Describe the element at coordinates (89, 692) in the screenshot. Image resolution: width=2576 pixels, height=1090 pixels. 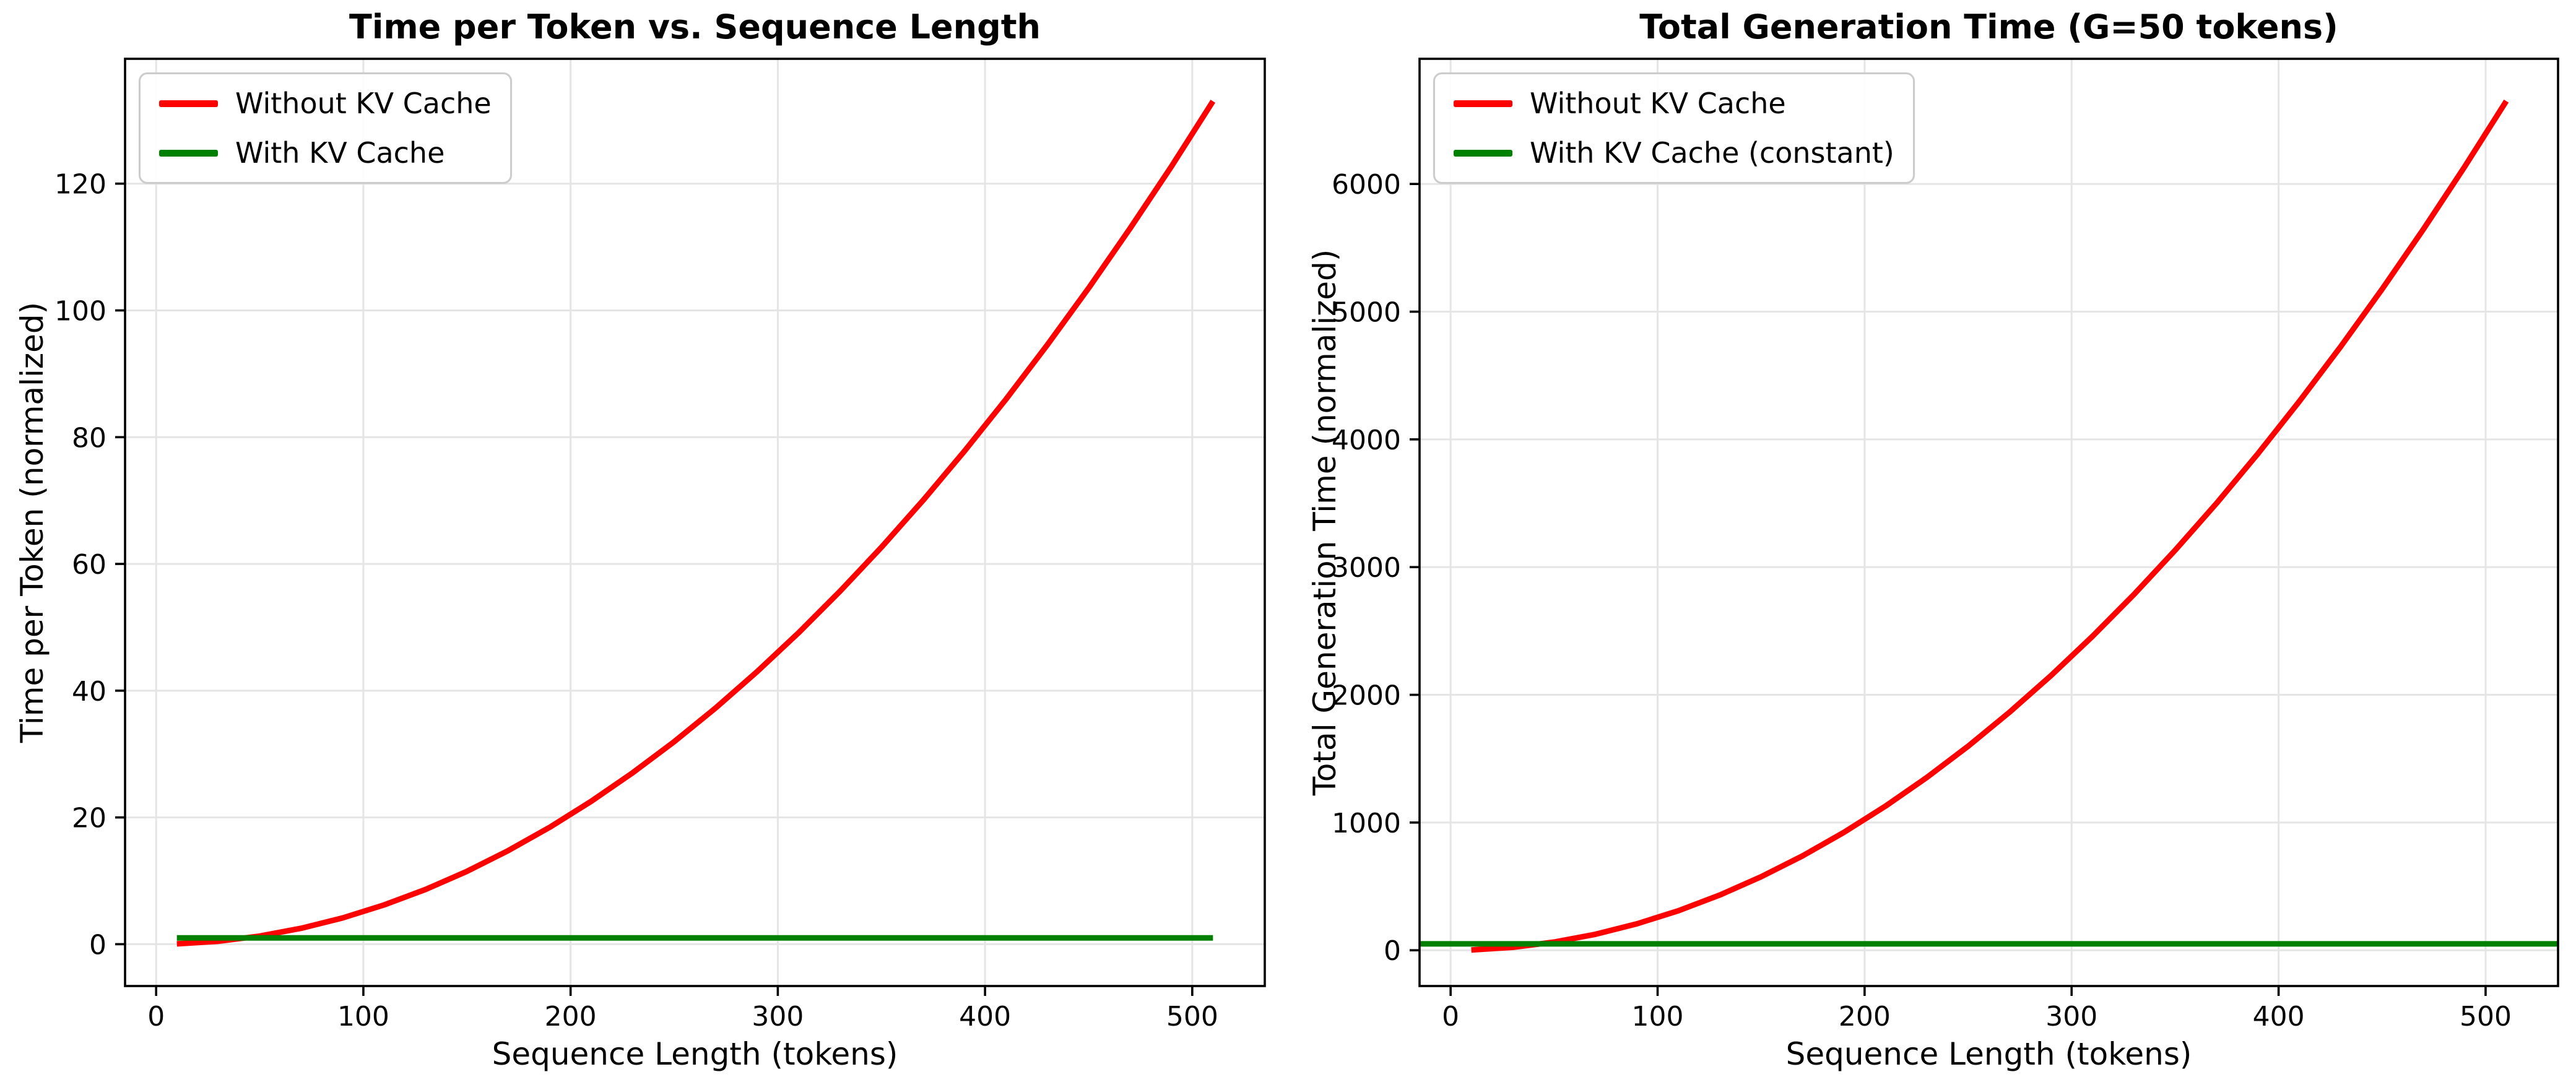
I see `y-tick-label: 40` at that location.